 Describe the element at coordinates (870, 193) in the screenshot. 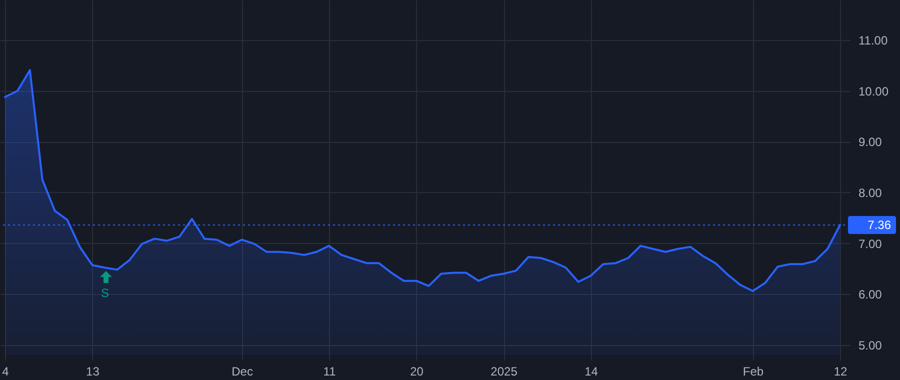

I see `y-tick-label: 8.00` at that location.